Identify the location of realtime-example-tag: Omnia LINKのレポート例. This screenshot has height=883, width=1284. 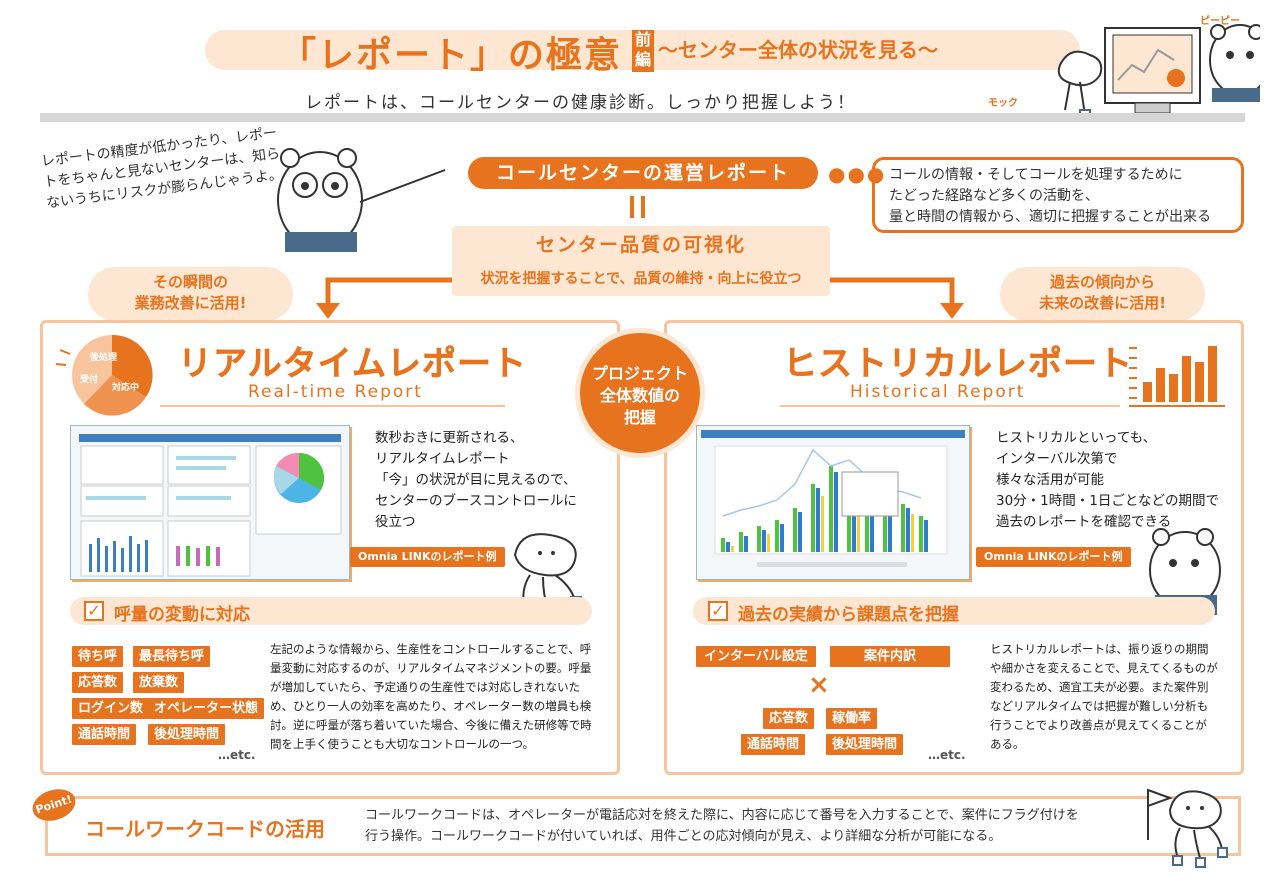
(427, 557).